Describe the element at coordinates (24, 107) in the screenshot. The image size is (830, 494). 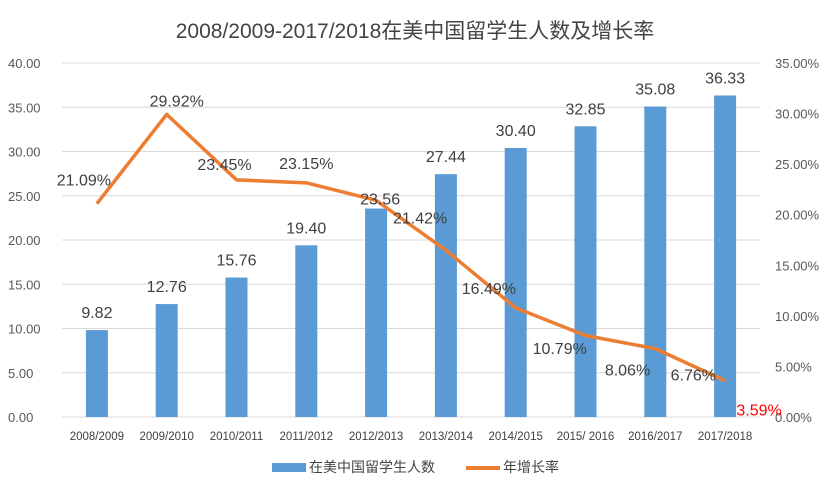
I see `left-tick-label: 35.00` at that location.